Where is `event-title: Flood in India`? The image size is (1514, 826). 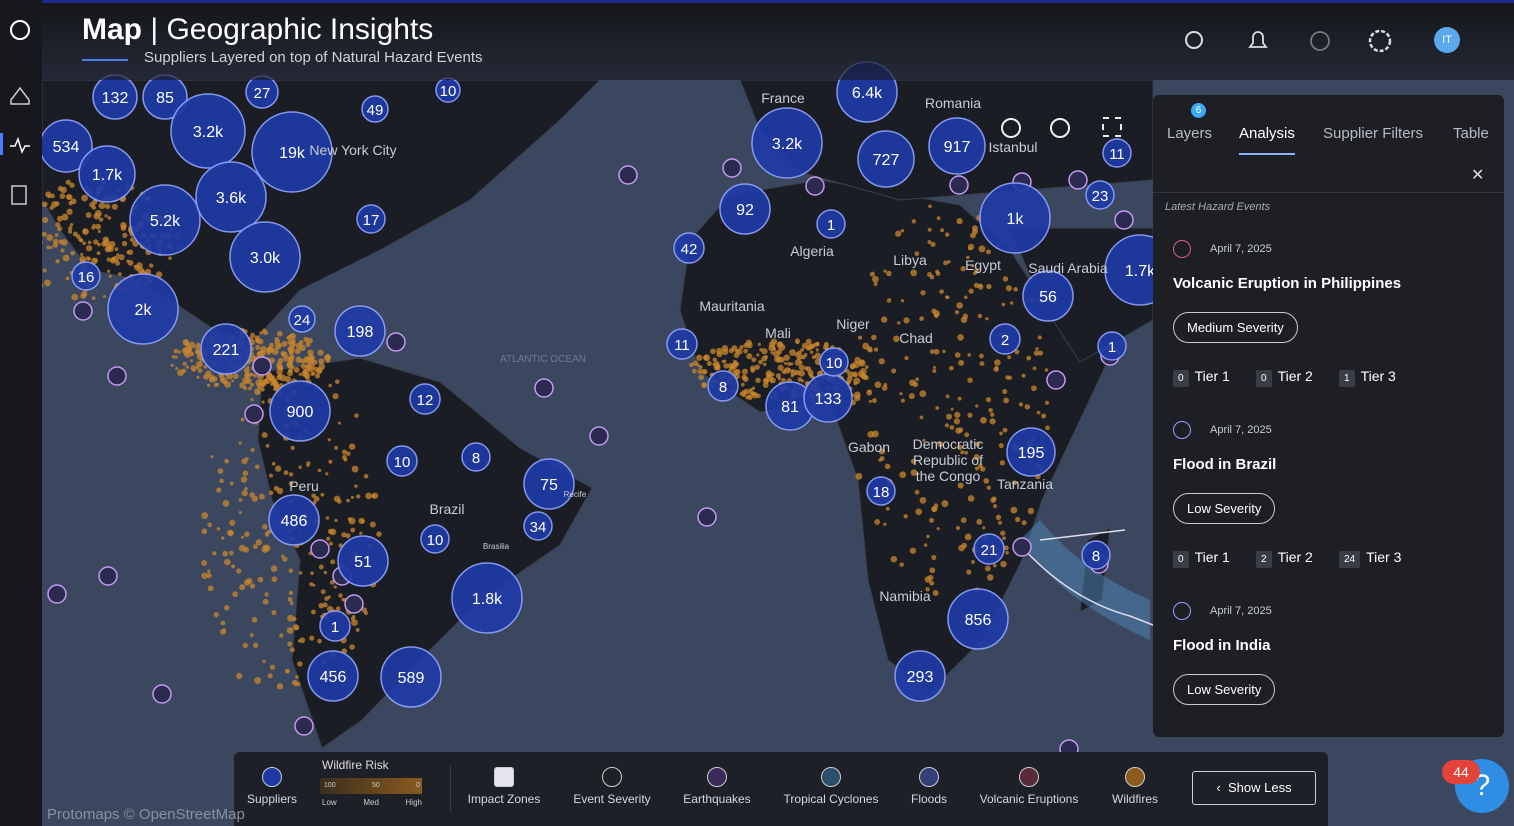
event-title: Flood in India is located at coordinates (1222, 645).